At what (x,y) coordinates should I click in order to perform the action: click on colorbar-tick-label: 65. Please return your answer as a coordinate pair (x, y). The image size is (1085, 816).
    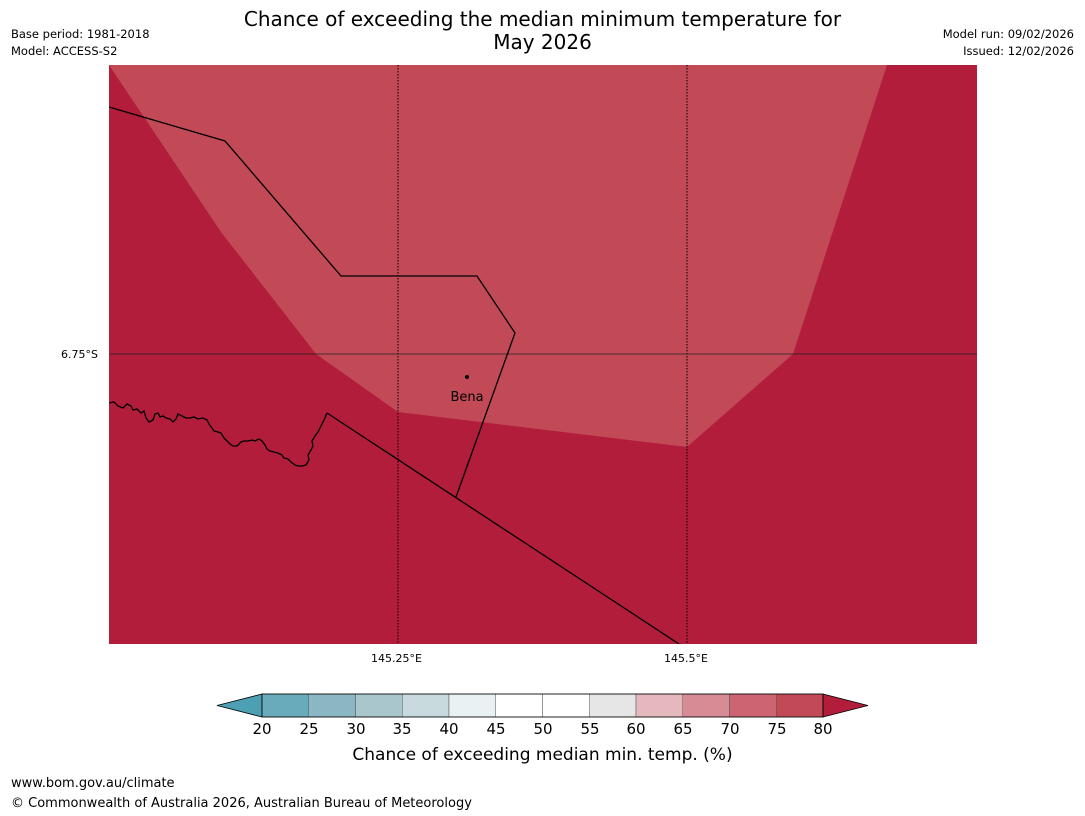
    Looking at the image, I should click on (683, 729).